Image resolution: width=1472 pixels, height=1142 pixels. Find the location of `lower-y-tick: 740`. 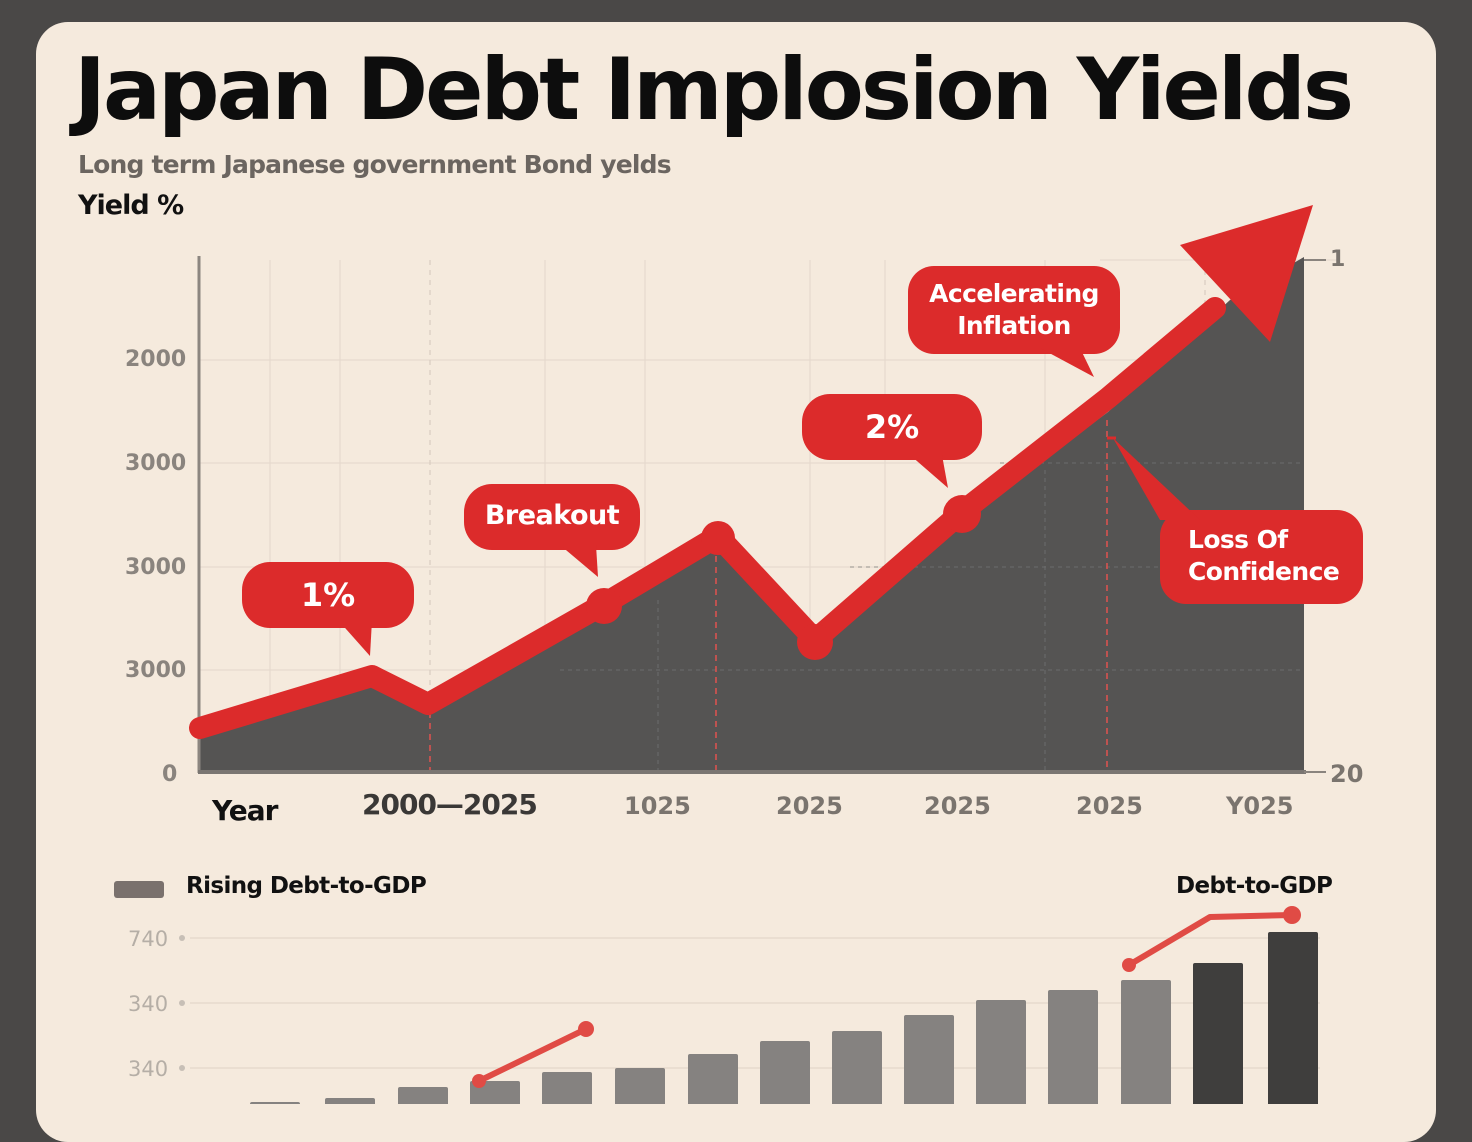

lower-y-tick: 740 is located at coordinates (148, 939).